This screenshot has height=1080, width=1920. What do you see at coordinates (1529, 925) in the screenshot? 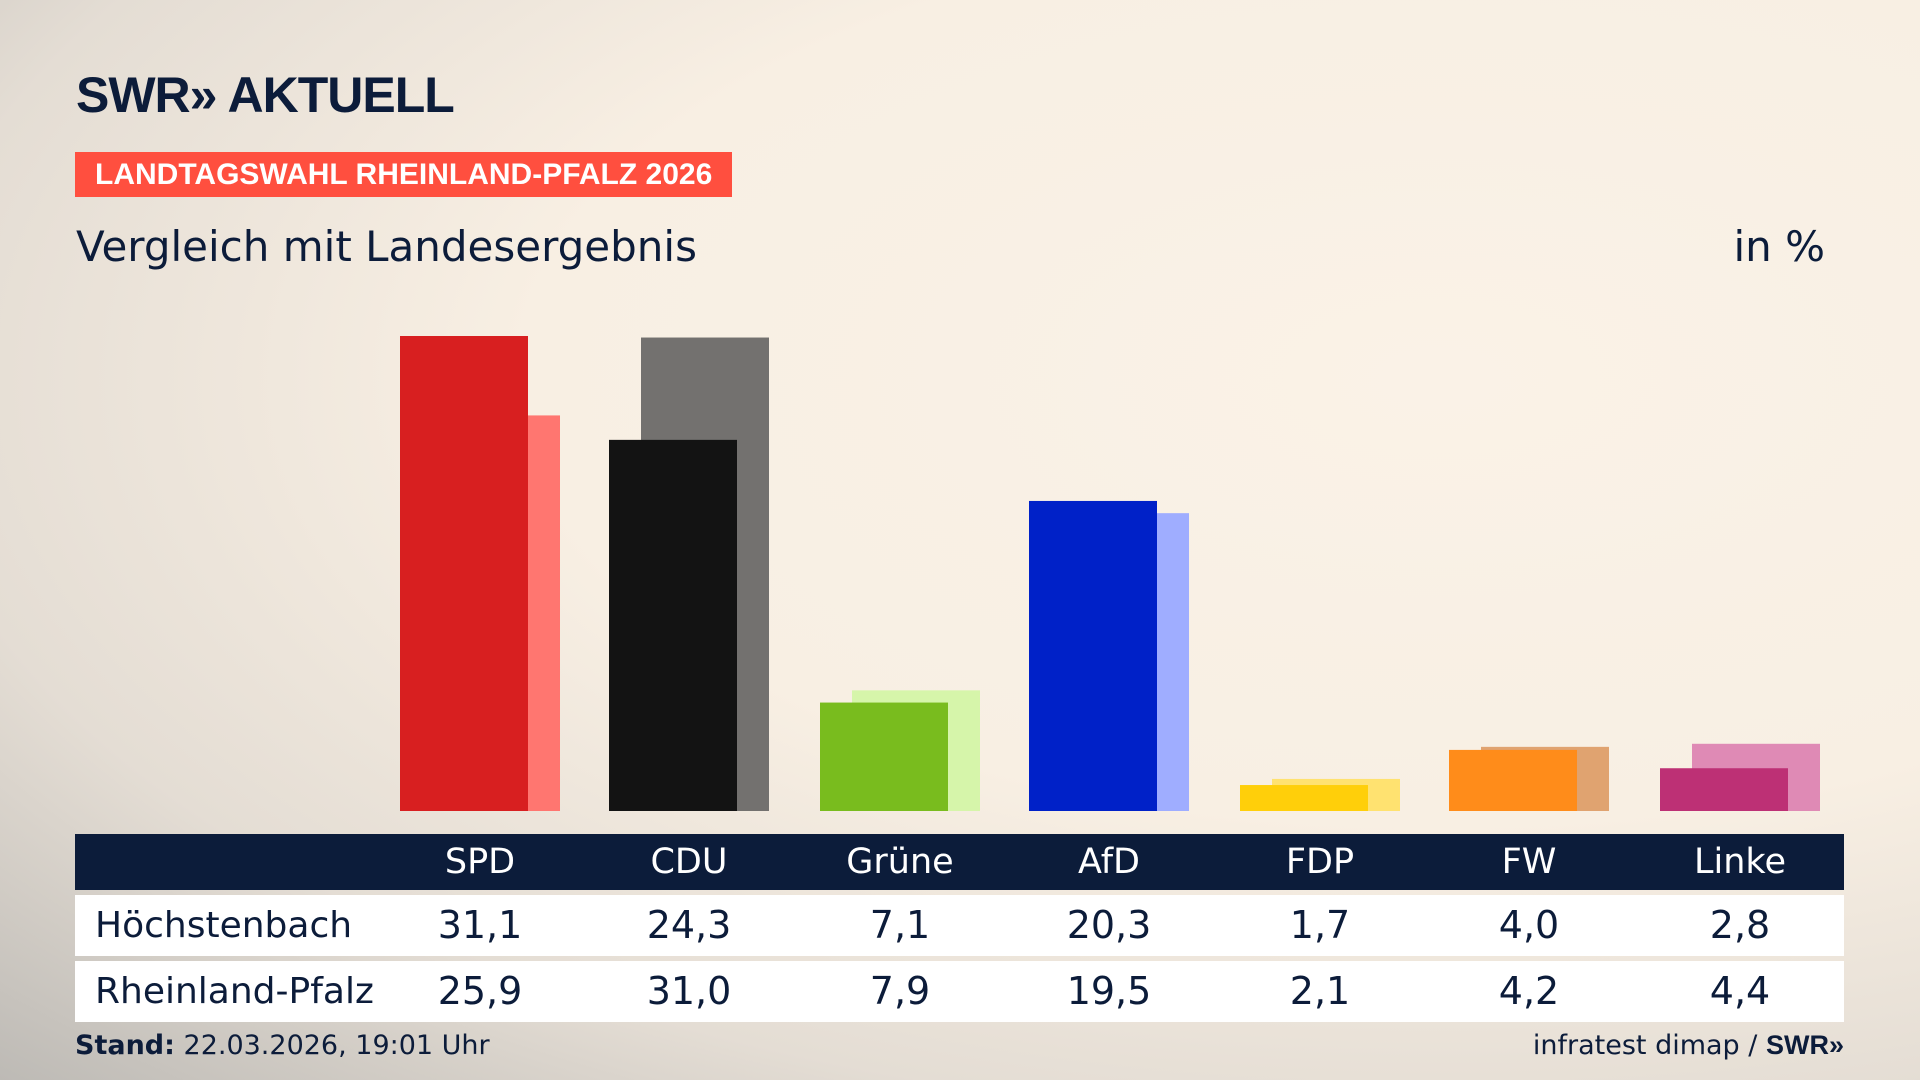
I see `data-label: 4,0` at bounding box center [1529, 925].